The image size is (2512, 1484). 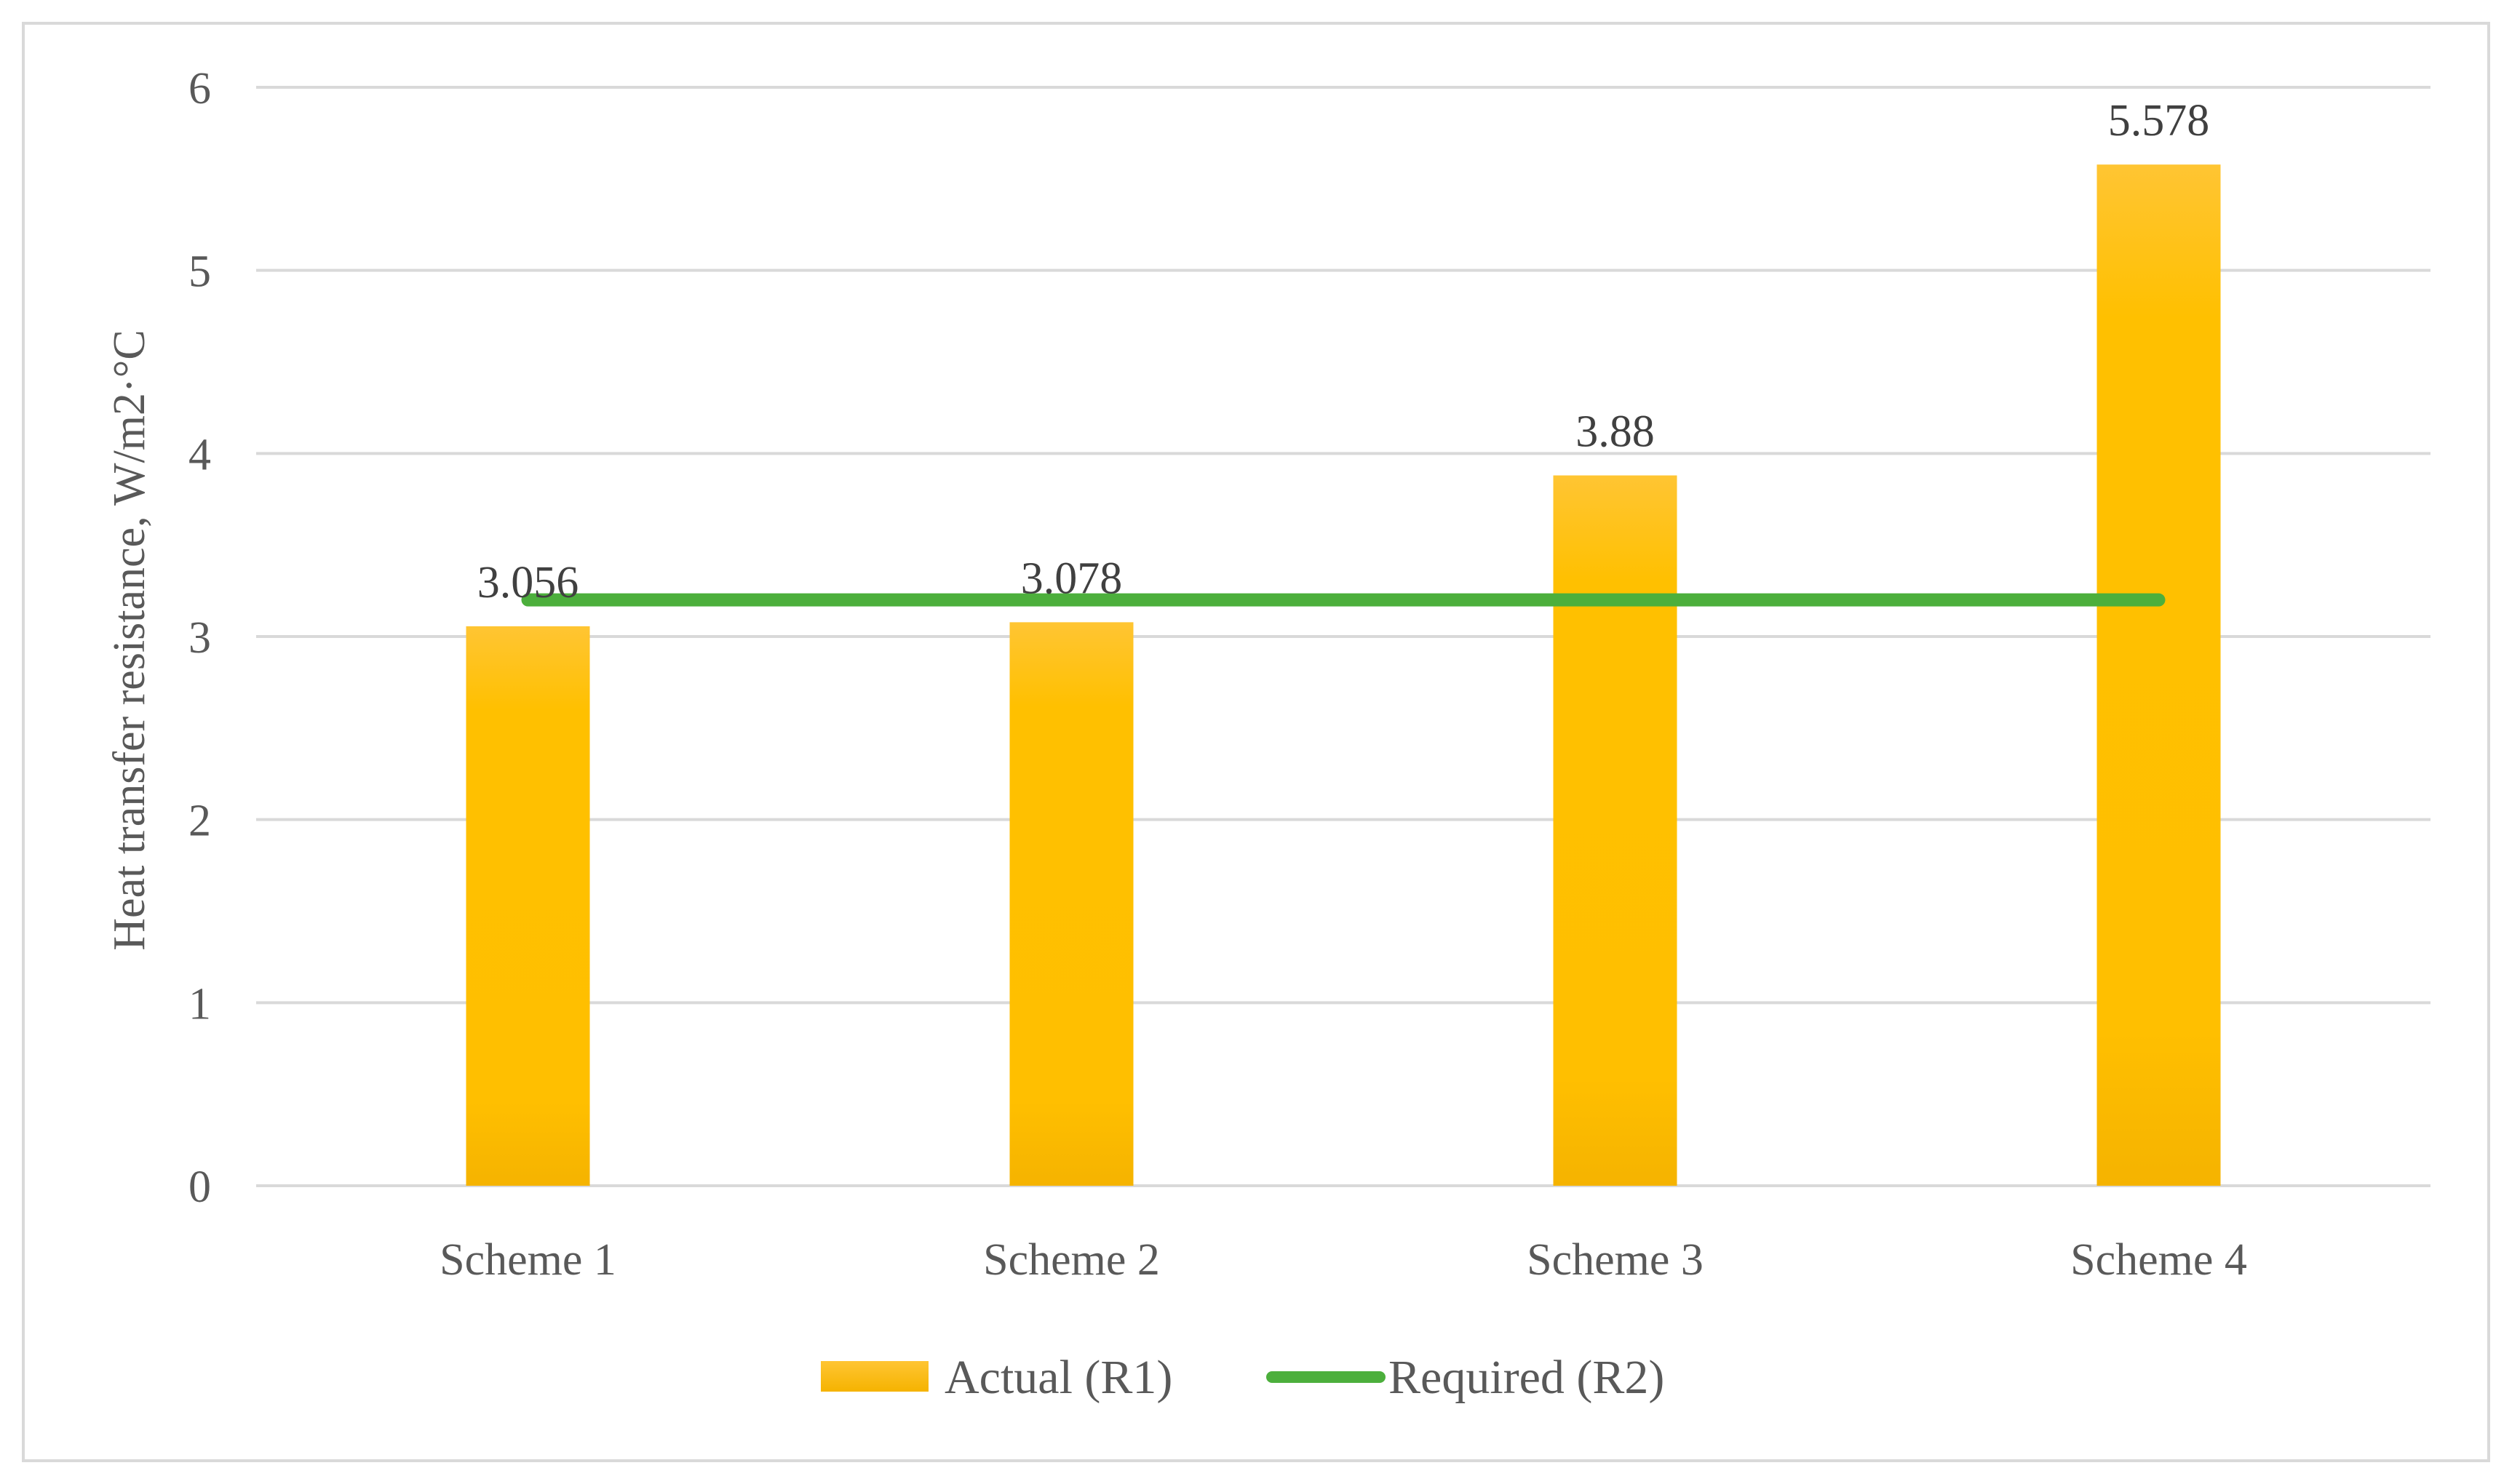 I want to click on x-category-label: Scheme 2, so click(x=1071, y=1260).